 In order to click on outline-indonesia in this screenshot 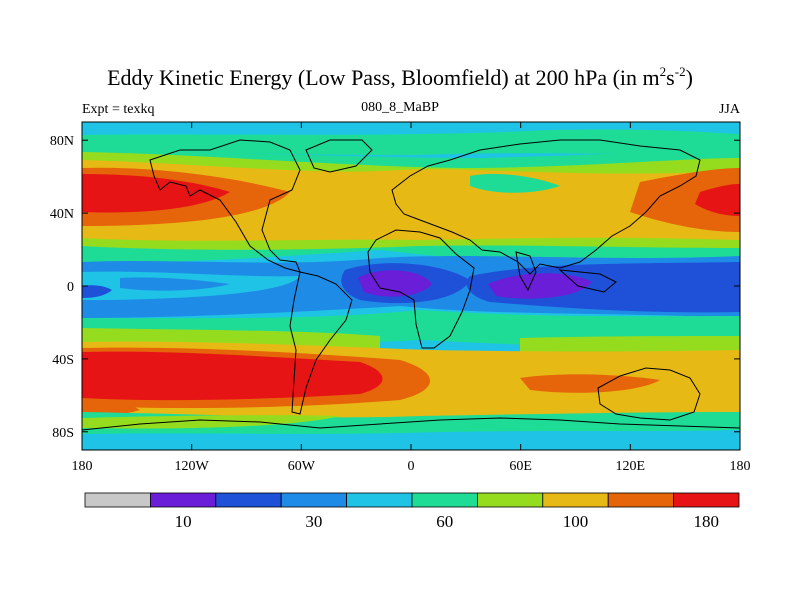, I will do `click(587, 281)`.